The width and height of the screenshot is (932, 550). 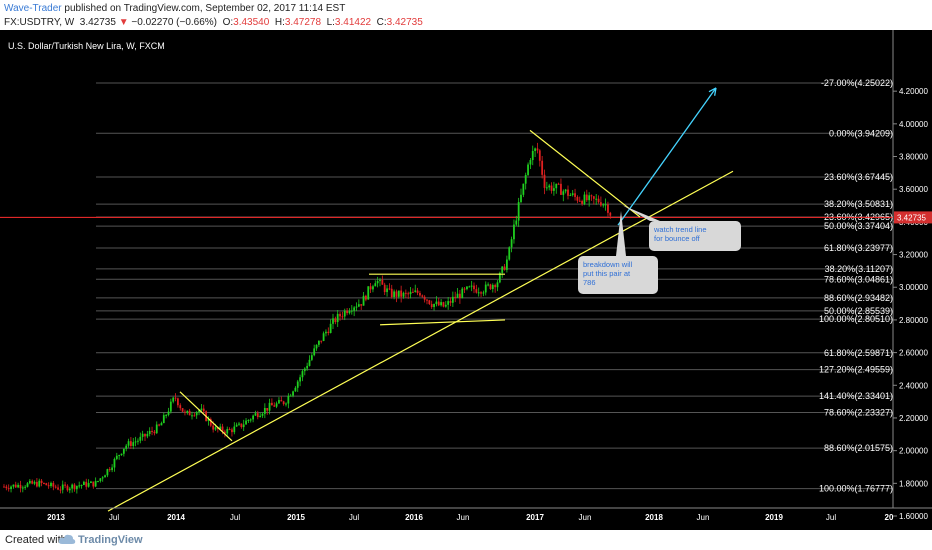 I want to click on callout-breakdown-text: breakdown will, so click(x=608, y=264).